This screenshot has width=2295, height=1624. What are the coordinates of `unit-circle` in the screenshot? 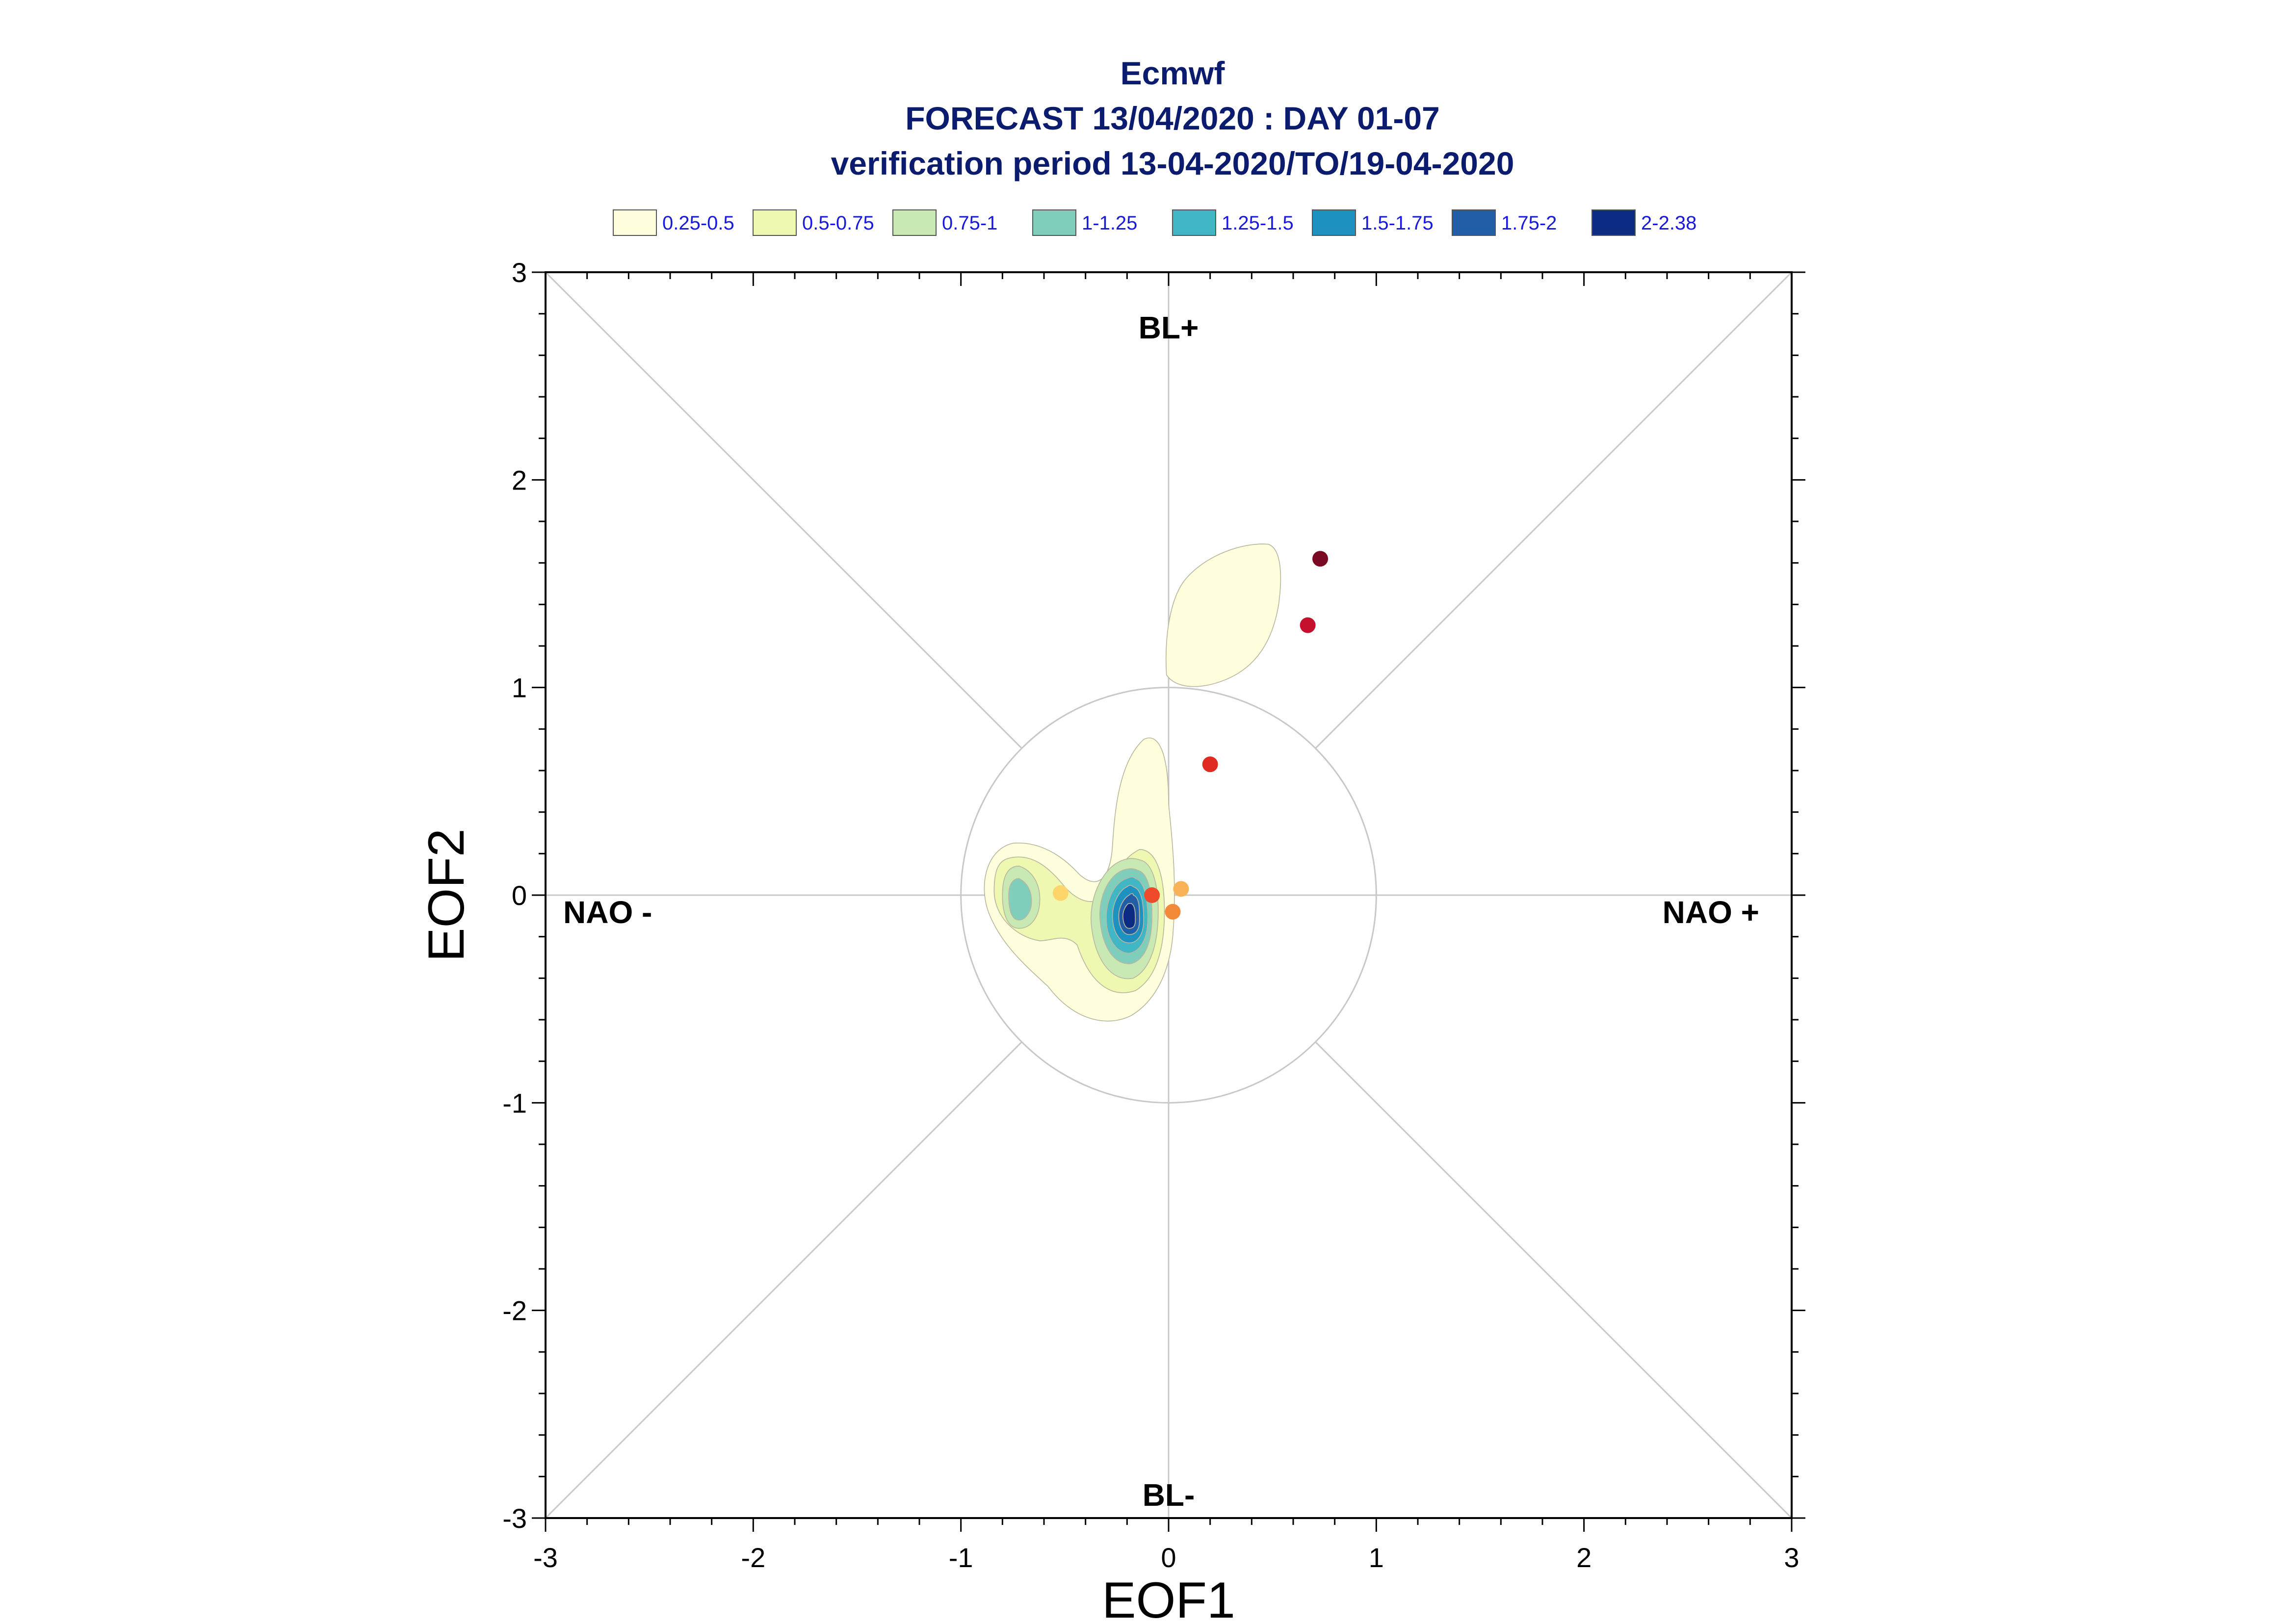 It's located at (1168, 895).